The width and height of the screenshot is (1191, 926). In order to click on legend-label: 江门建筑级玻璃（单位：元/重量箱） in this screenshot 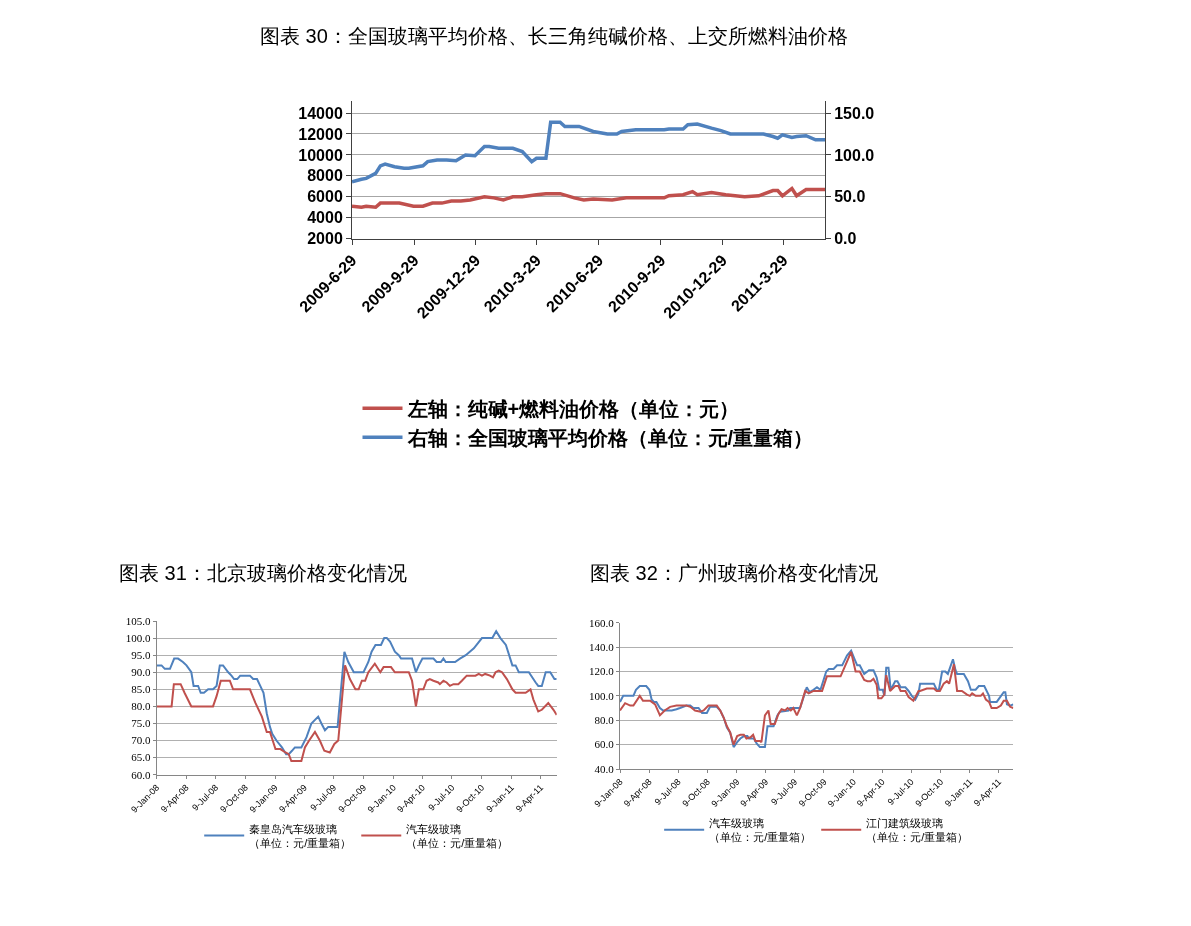, I will do `click(917, 830)`.